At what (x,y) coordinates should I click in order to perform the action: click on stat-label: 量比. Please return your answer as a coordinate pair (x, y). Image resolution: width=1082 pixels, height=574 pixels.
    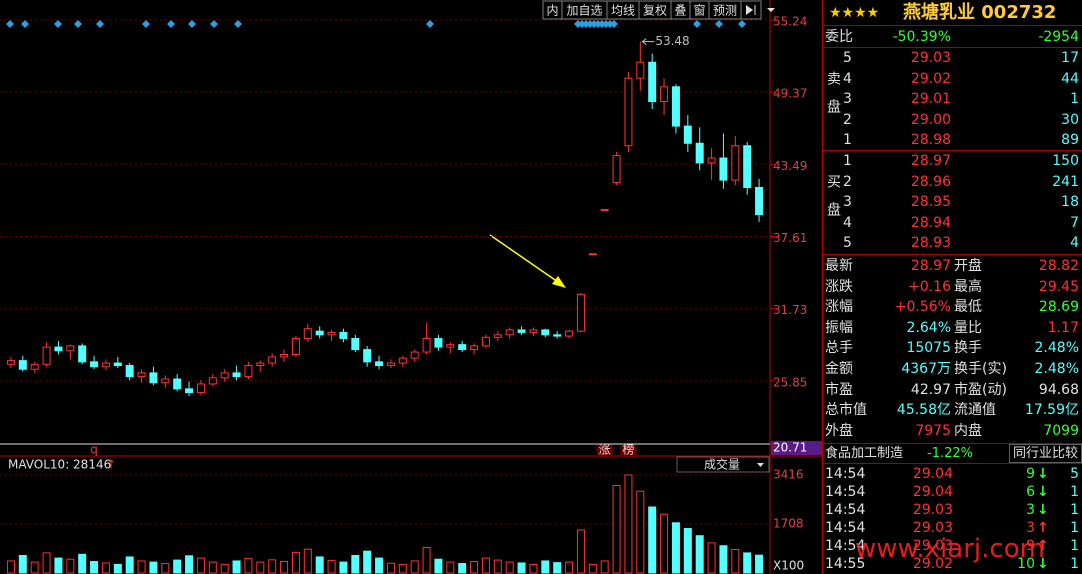
    Looking at the image, I should click on (968, 327).